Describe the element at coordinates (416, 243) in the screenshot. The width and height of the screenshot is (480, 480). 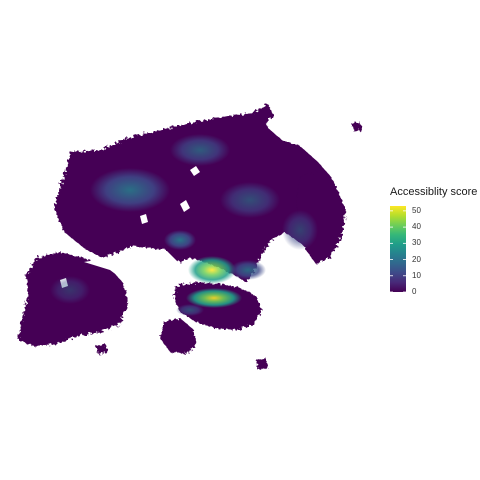
I see `legend-tick-label: 30` at that location.